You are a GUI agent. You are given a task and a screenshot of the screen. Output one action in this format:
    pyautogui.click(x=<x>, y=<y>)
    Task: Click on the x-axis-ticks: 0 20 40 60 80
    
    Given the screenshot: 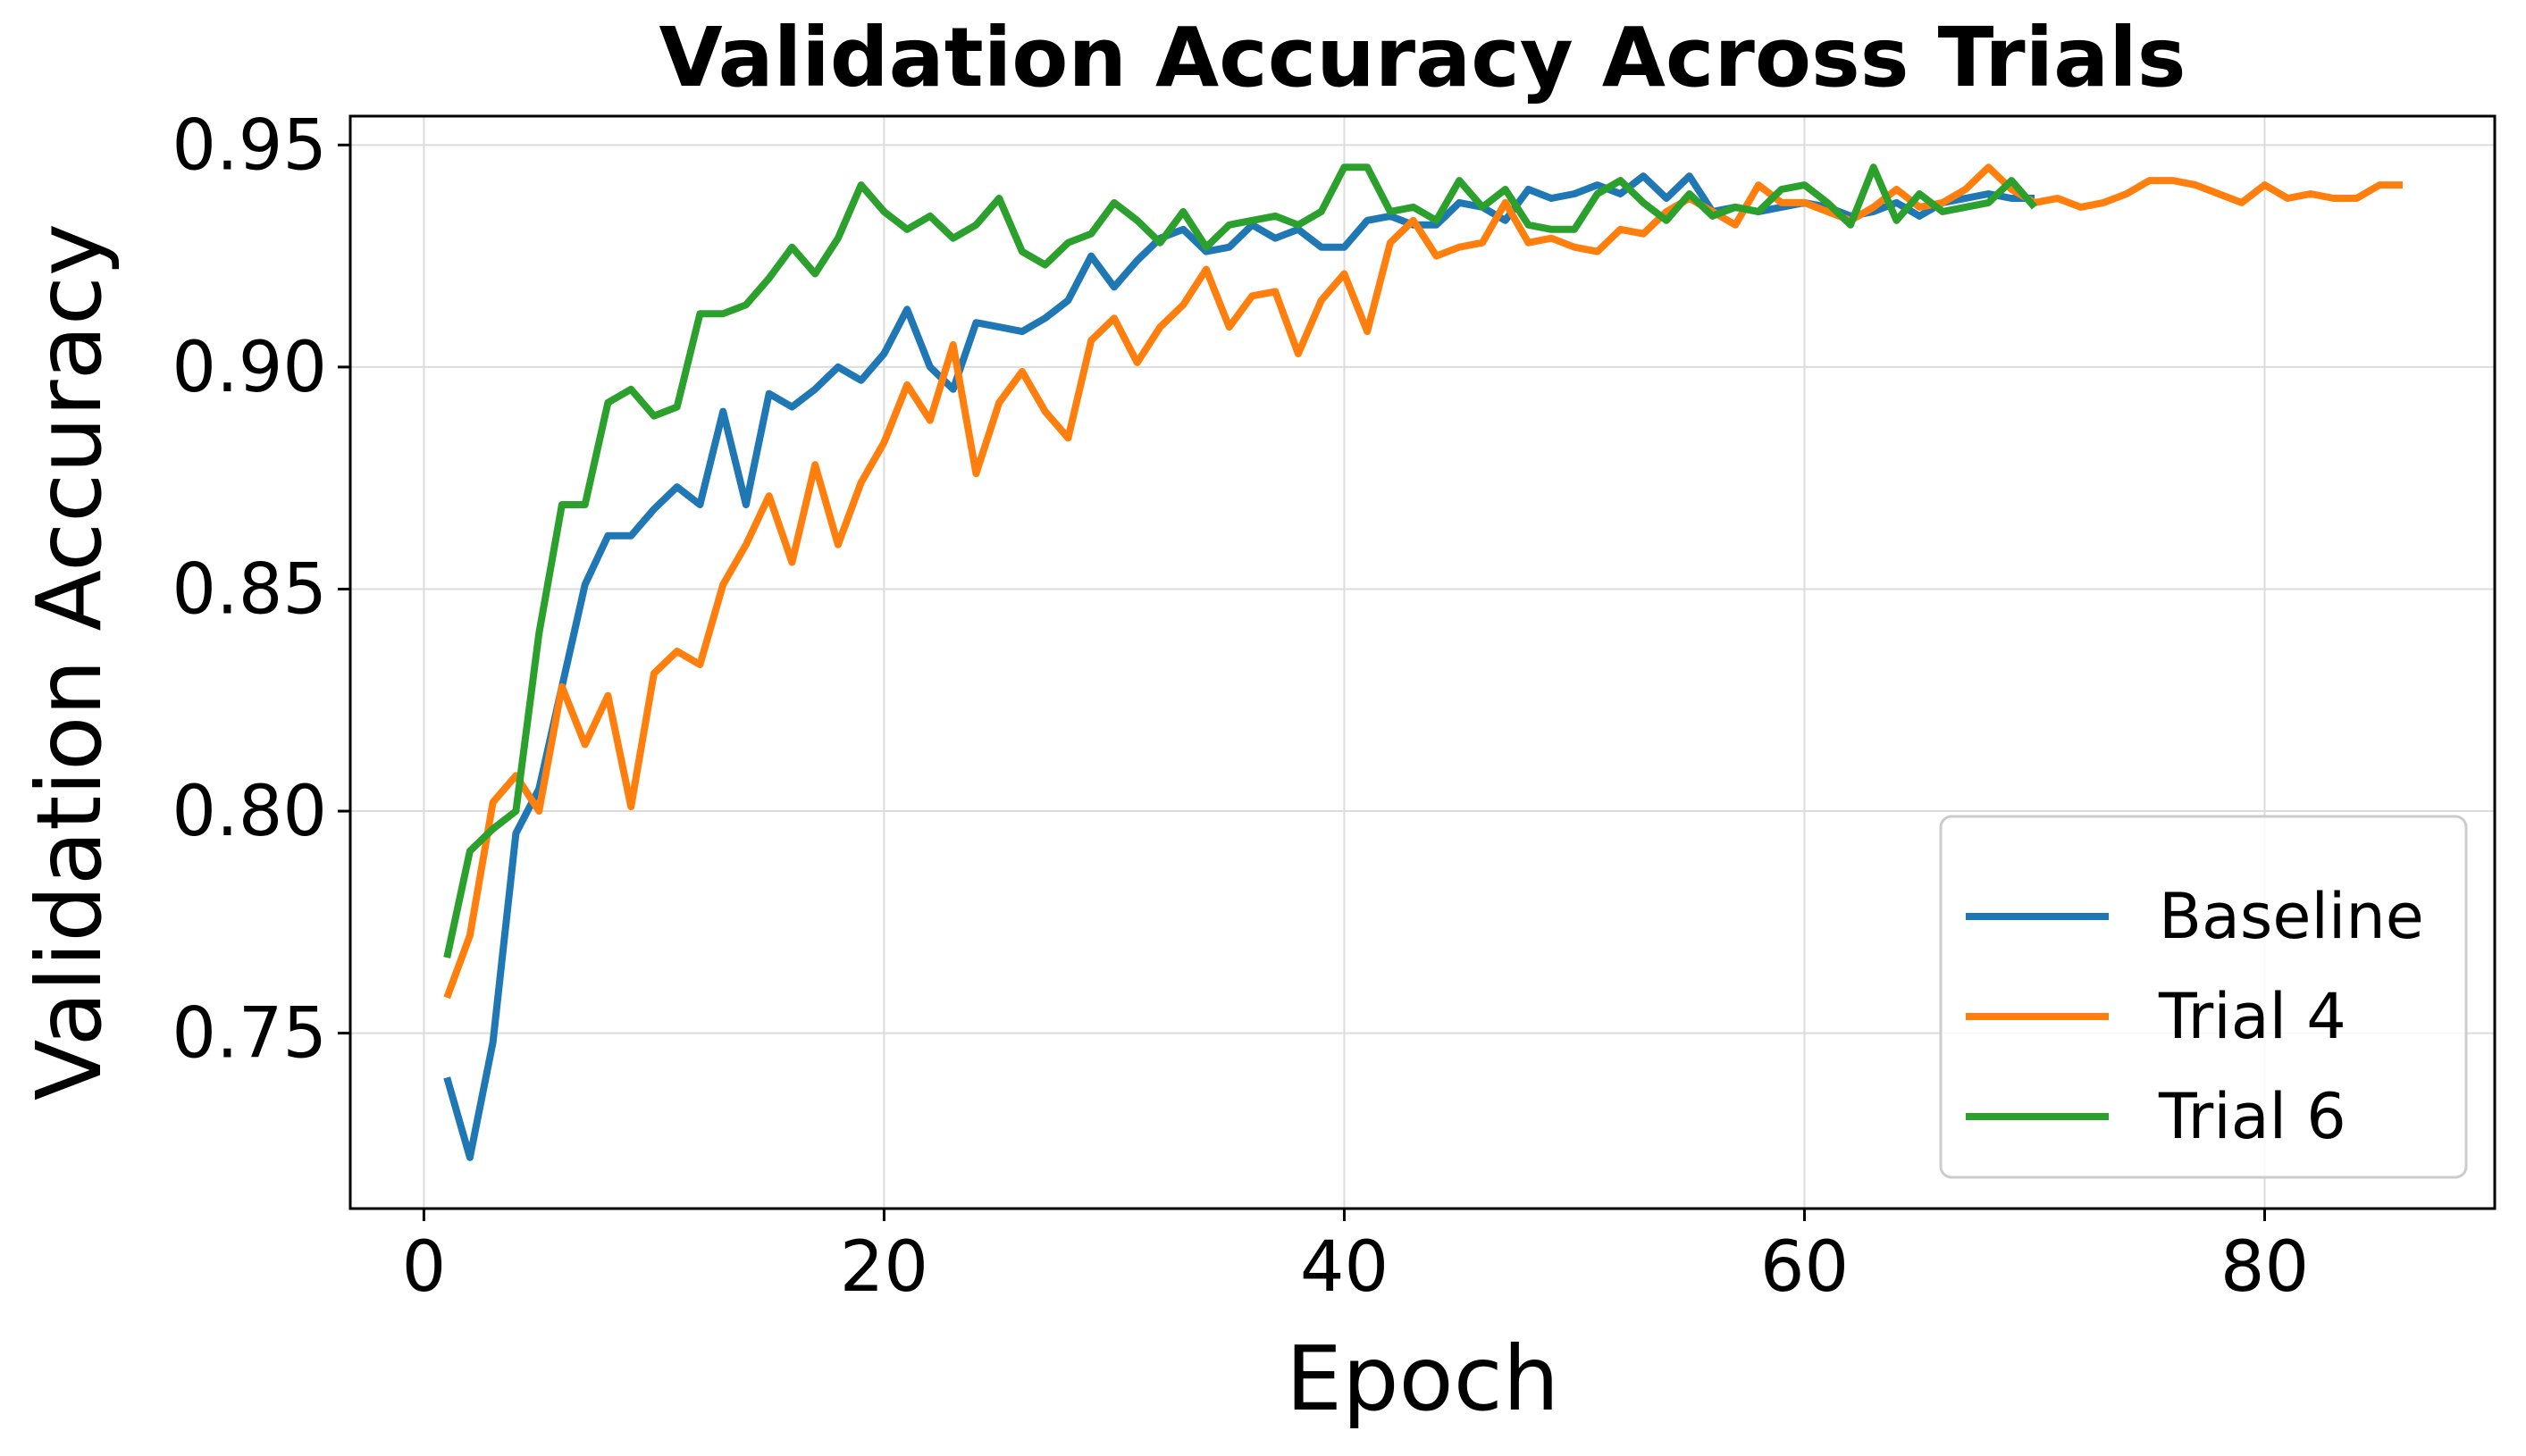 What is the action you would take?
    pyautogui.click(x=1355, y=1258)
    